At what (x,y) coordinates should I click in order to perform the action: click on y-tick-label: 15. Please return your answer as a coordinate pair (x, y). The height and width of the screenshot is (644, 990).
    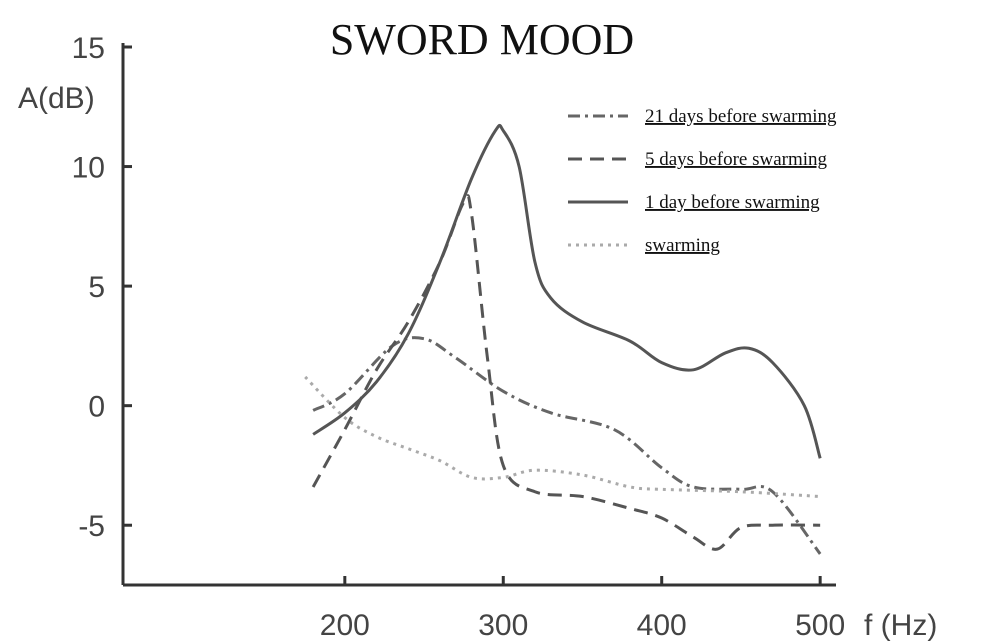
    Looking at the image, I should click on (88, 48).